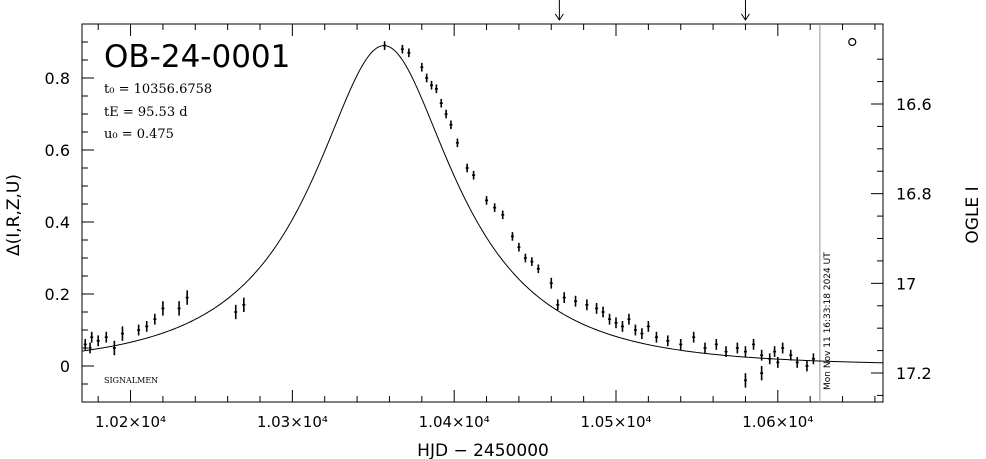  Describe the element at coordinates (852, 42) in the screenshot. I see `circle-marker` at that location.